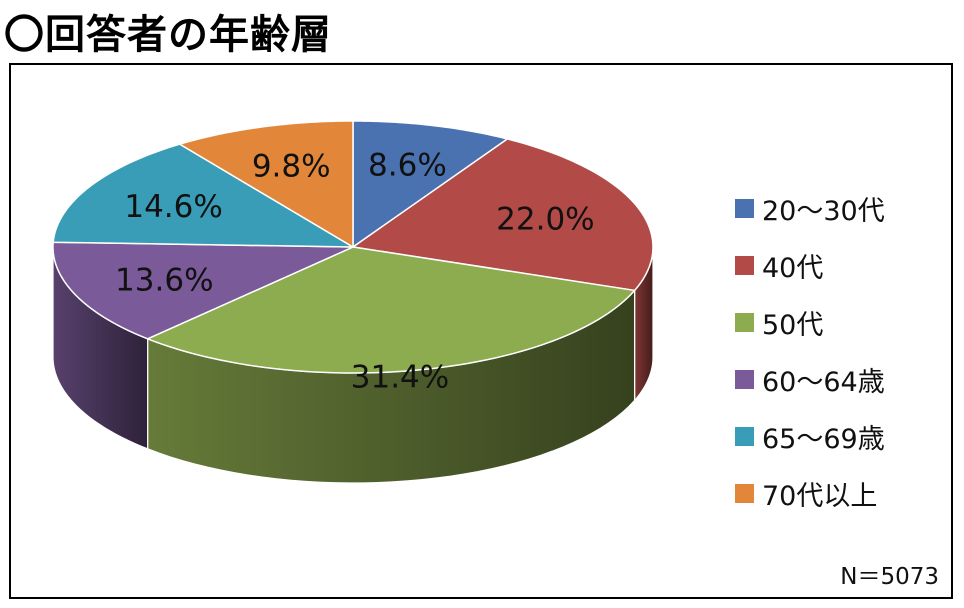 The image size is (964, 608). Describe the element at coordinates (823, 439) in the screenshot. I see `legend-label: 65～69歳` at that location.